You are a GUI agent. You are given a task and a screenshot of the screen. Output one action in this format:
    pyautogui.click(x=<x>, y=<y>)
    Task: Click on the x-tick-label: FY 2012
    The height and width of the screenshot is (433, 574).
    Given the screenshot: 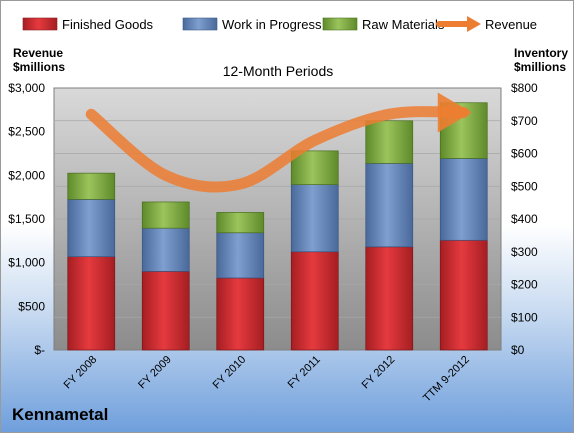 What is the action you would take?
    pyautogui.click(x=379, y=373)
    